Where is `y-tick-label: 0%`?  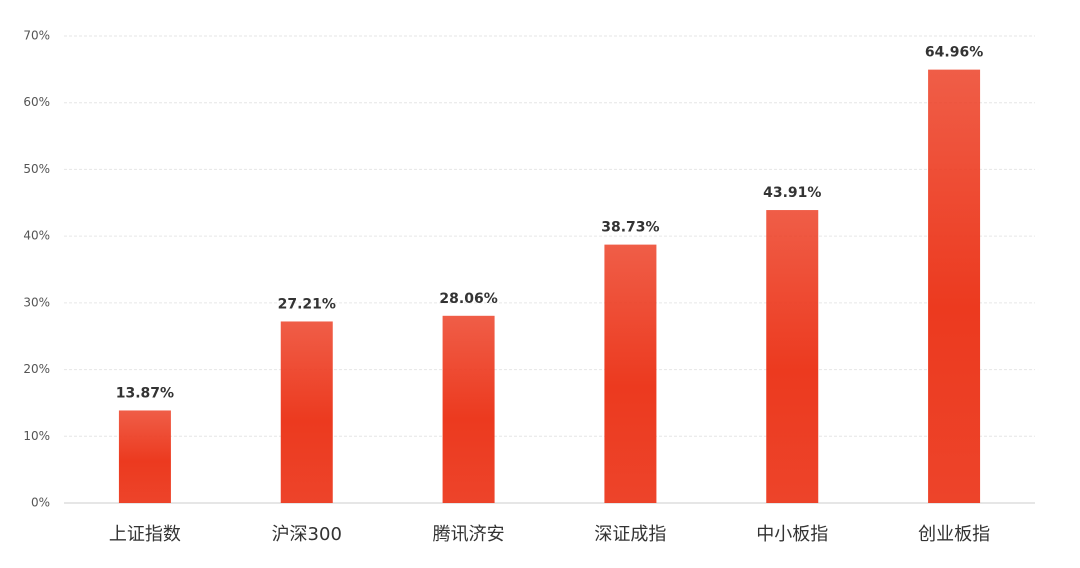 y-tick-label: 0% is located at coordinates (40, 503).